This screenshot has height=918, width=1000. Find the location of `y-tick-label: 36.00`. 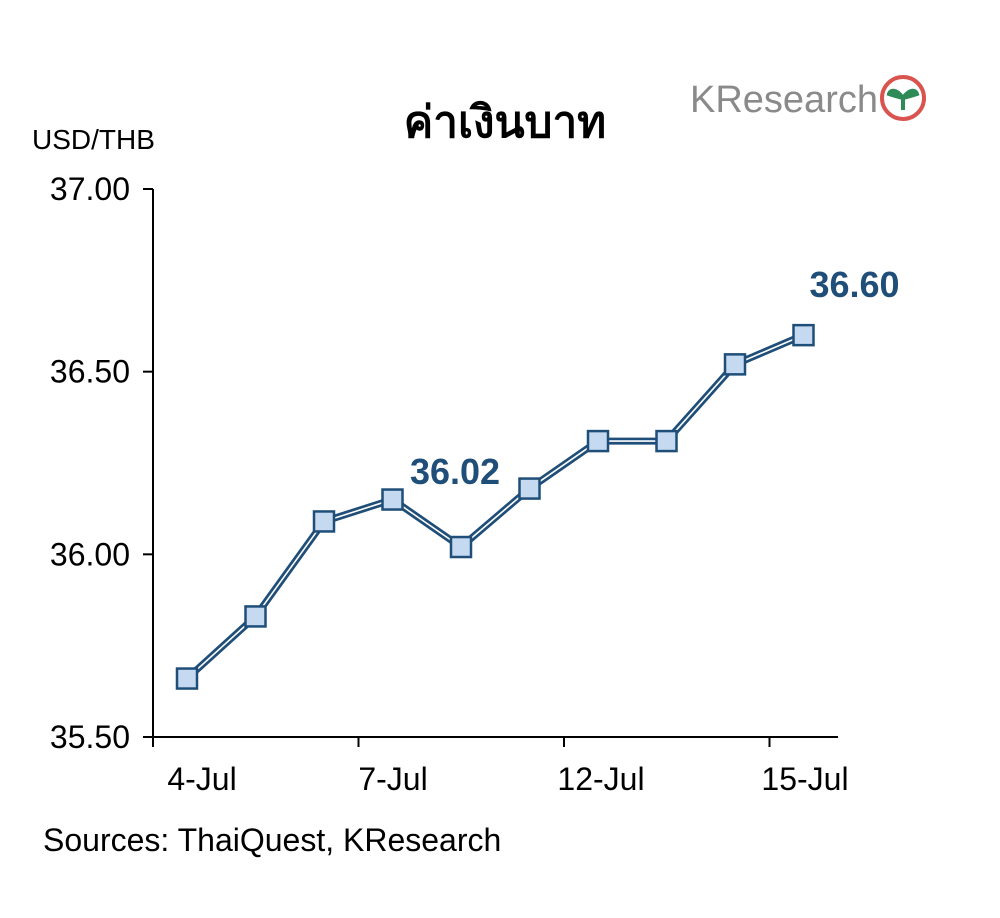

y-tick-label: 36.00 is located at coordinates (90, 554).